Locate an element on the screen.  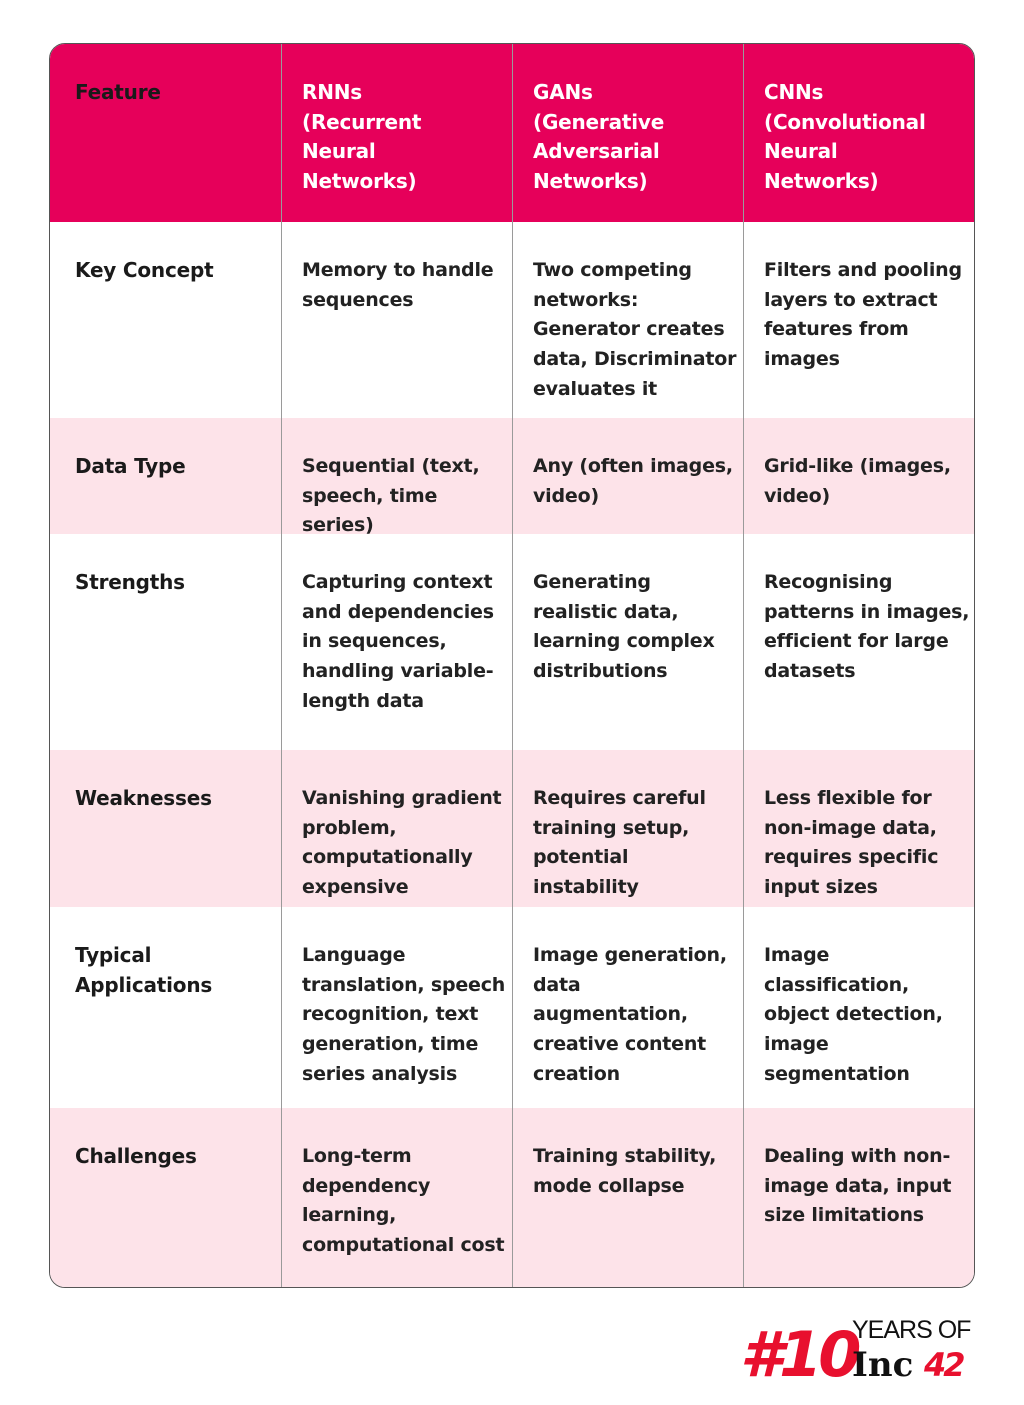
table-cell: Sequential (text, speech, time series) is located at coordinates (396, 477).